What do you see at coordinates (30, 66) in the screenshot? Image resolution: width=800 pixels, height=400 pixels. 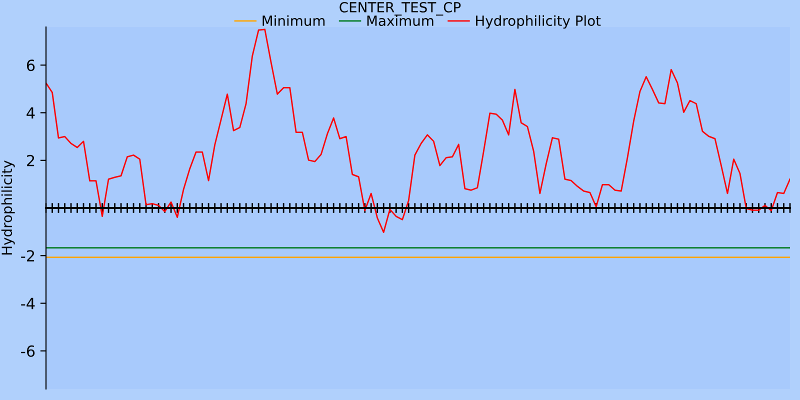 I see `y-tick-label: 6` at bounding box center [30, 66].